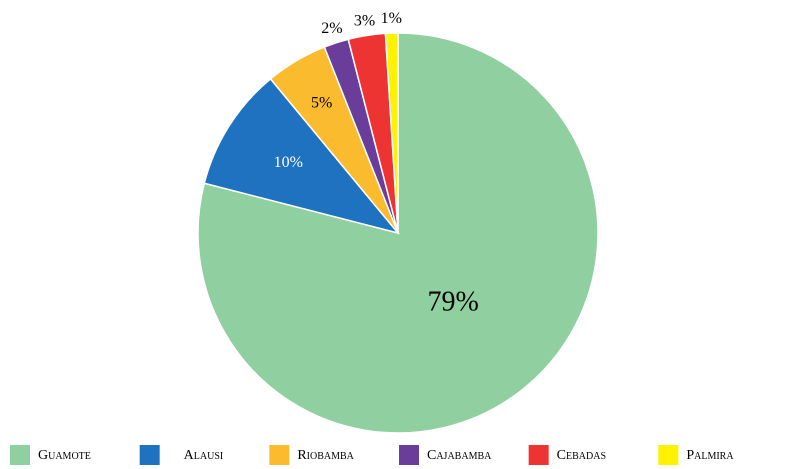 The image size is (790, 469). Describe the element at coordinates (391, 18) in the screenshot. I see `data-label: 1%` at that location.